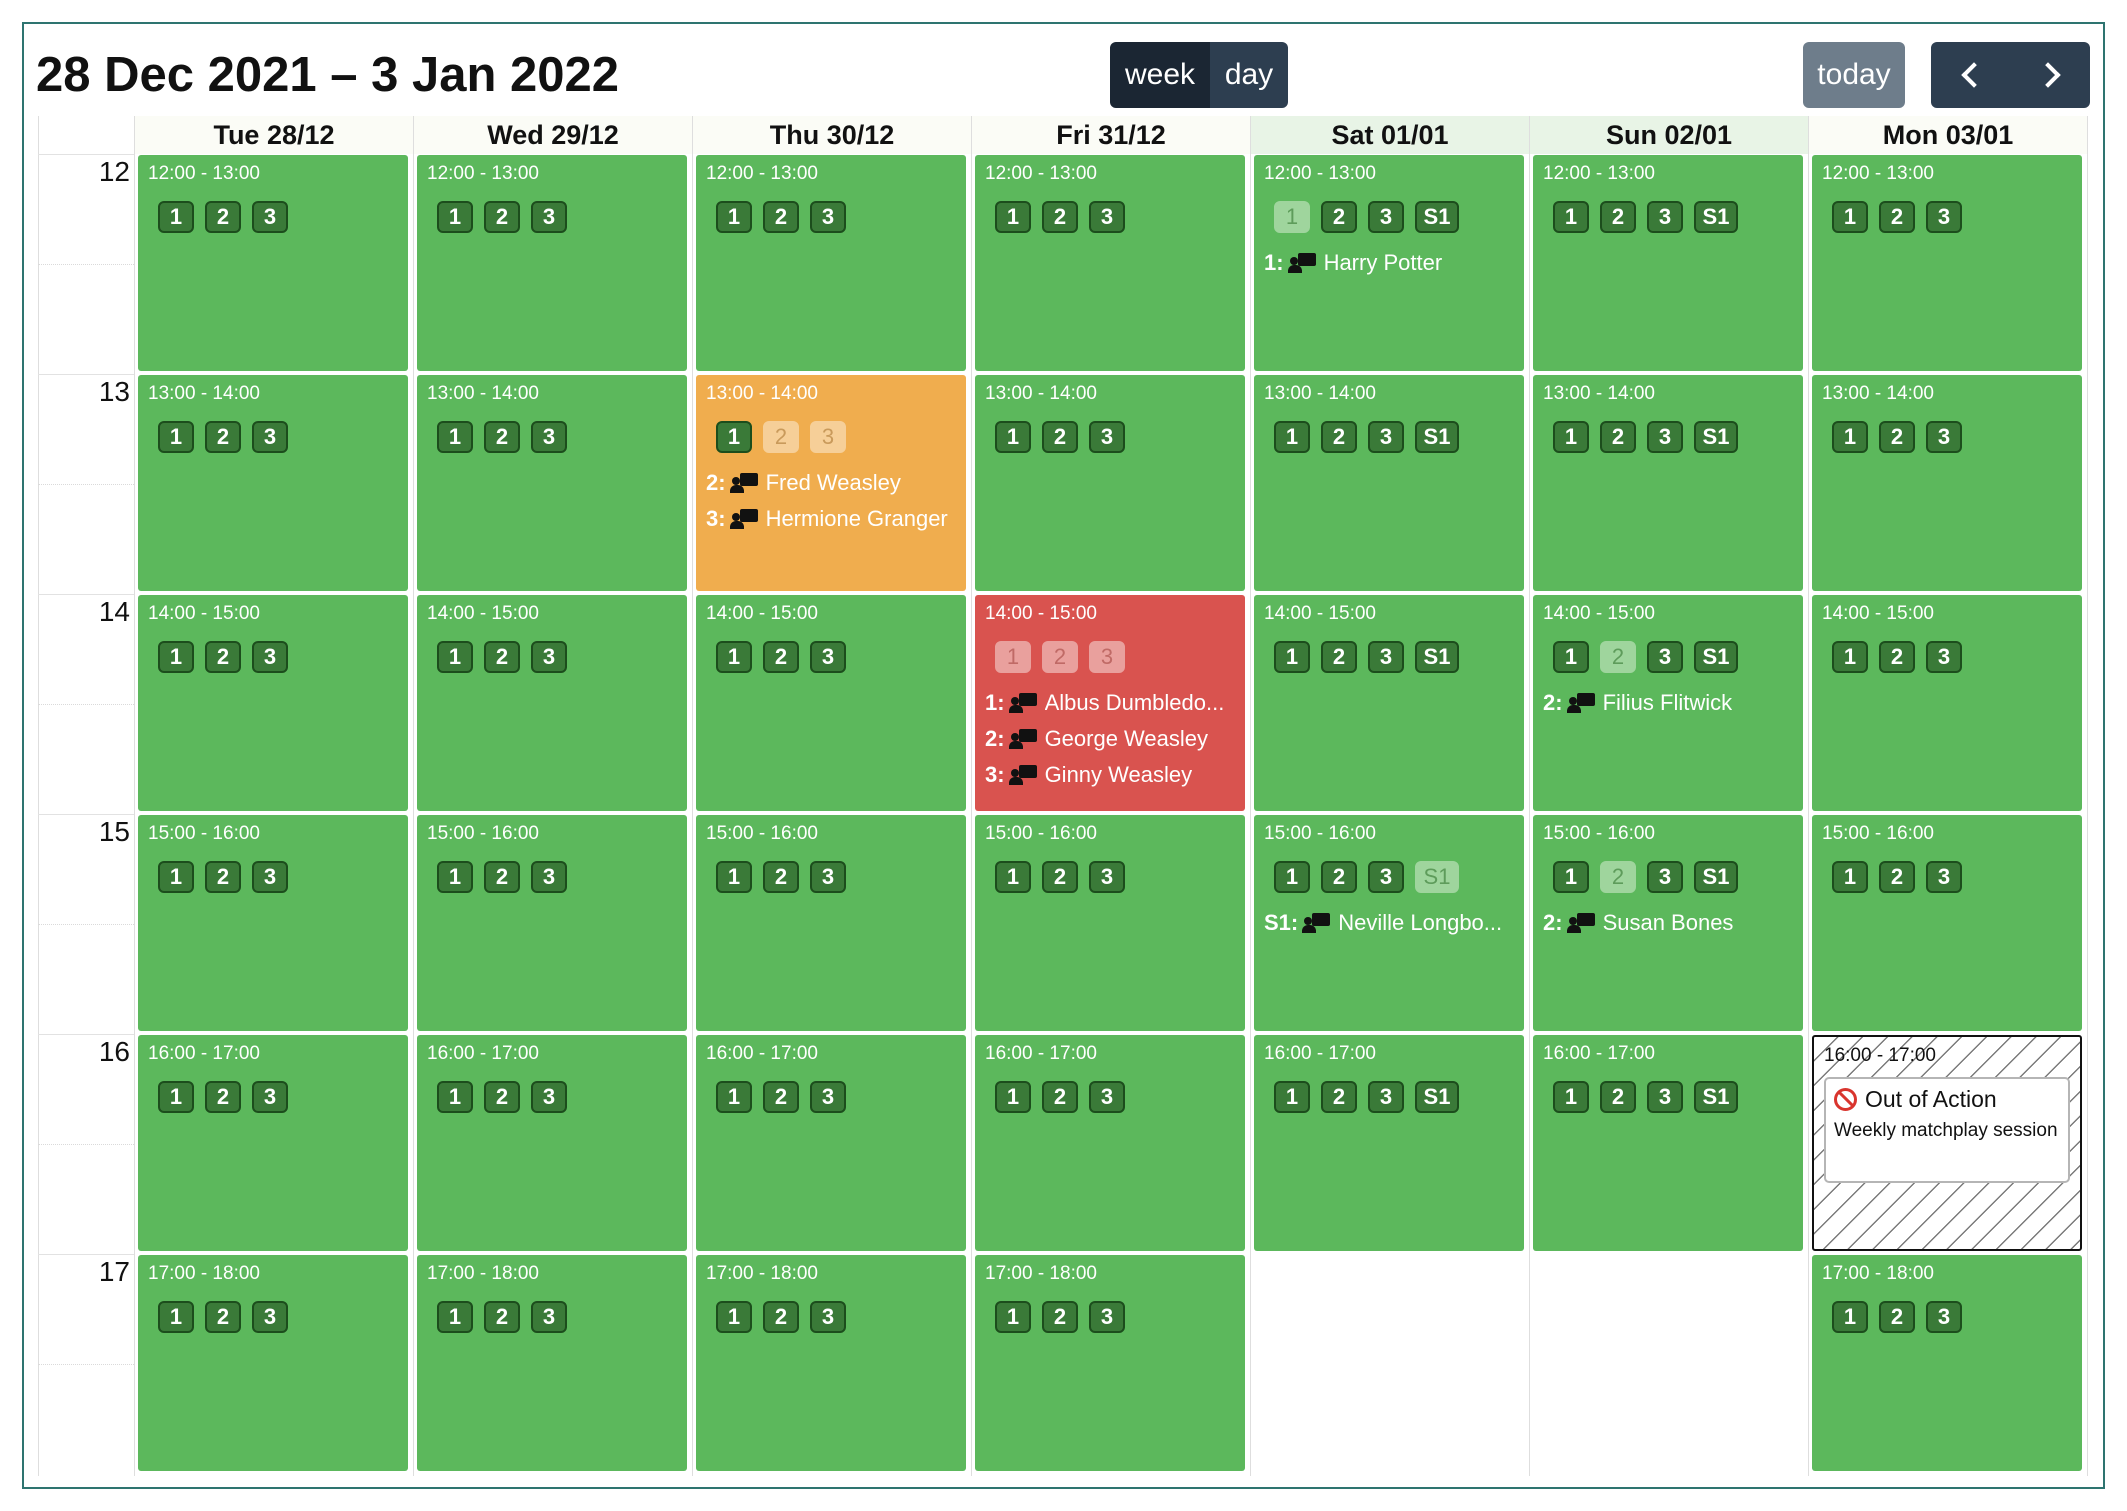  Describe the element at coordinates (1389, 703) in the screenshot. I see `time-slot-open: 14:00 - 15:00 1 2 3 S1` at that location.